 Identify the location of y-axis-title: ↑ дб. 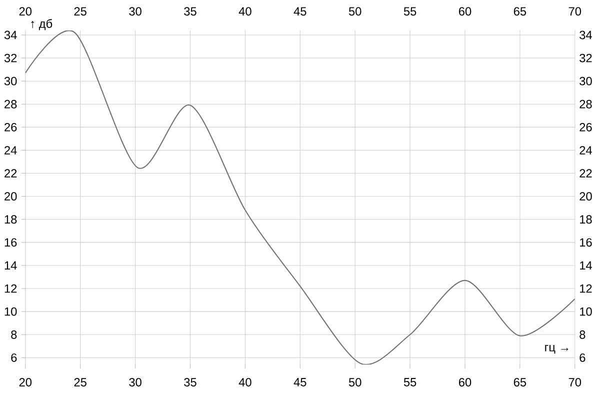
(41, 24).